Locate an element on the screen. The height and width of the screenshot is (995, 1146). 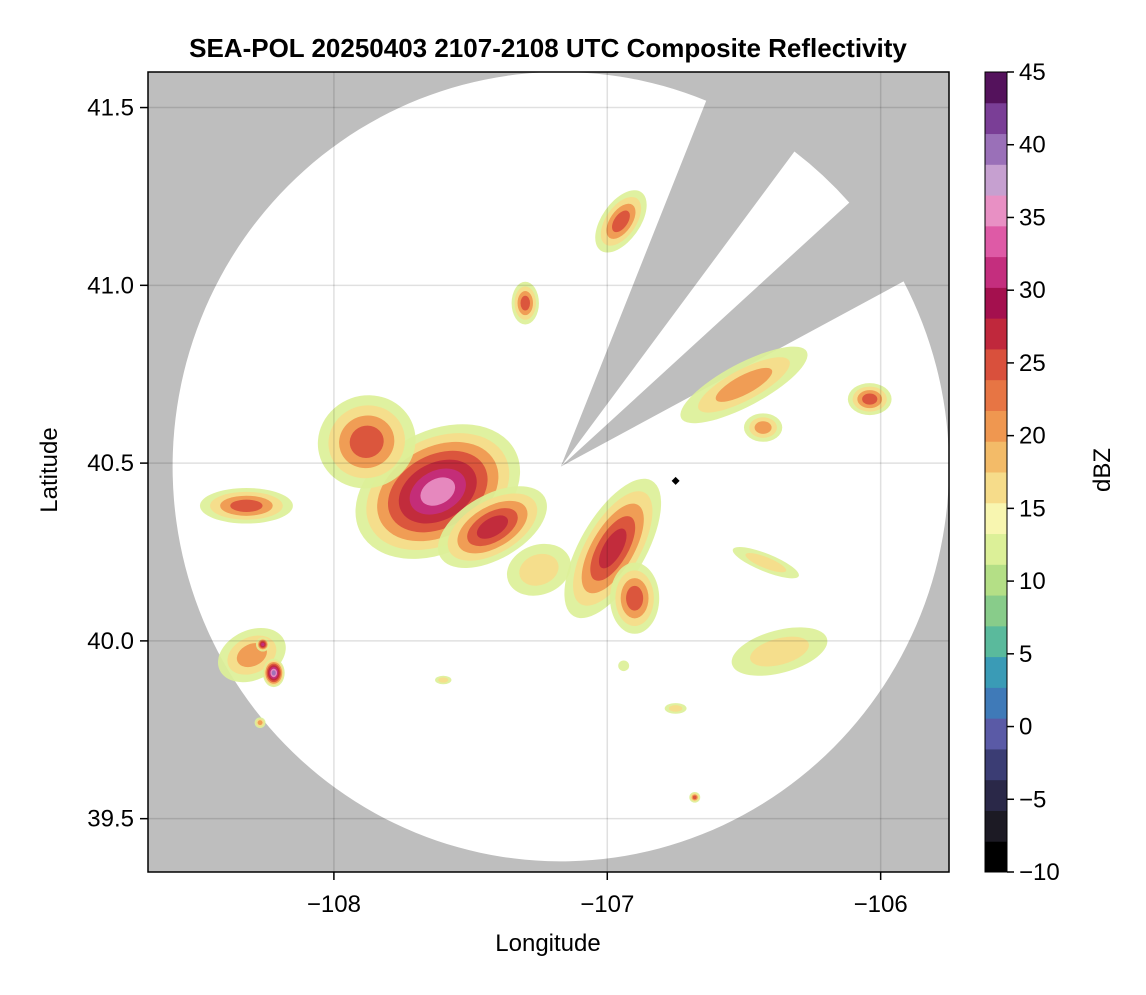
colorbar-tick-label: 20 is located at coordinates (1032, 436).